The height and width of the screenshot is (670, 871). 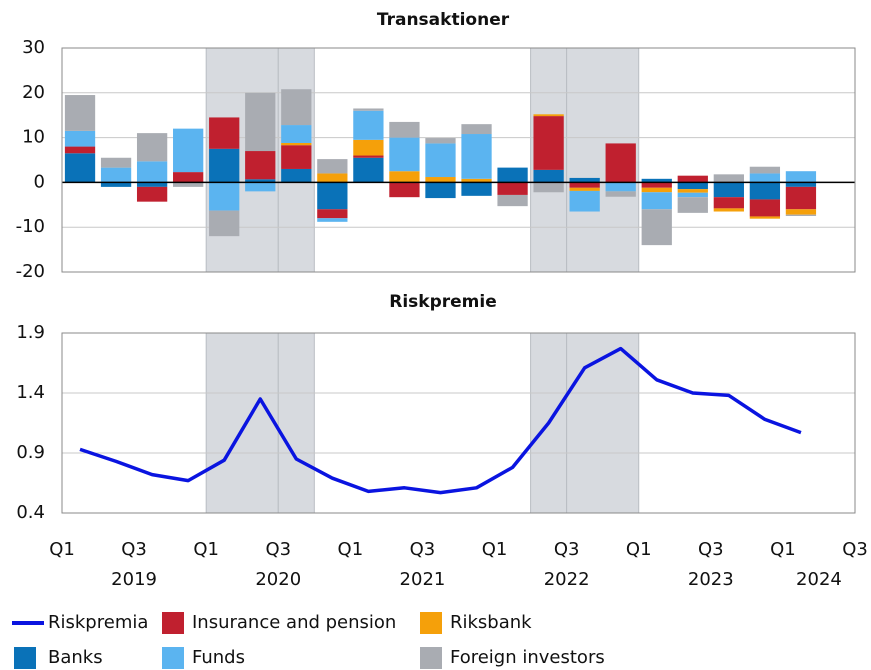 I want to click on y-tick-label: 0.4, so click(x=30, y=512).